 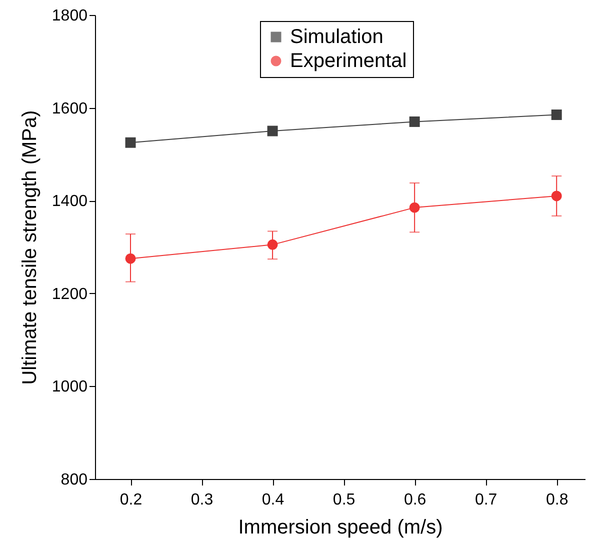 I want to click on y-tick-label: 1800, so click(x=70, y=16).